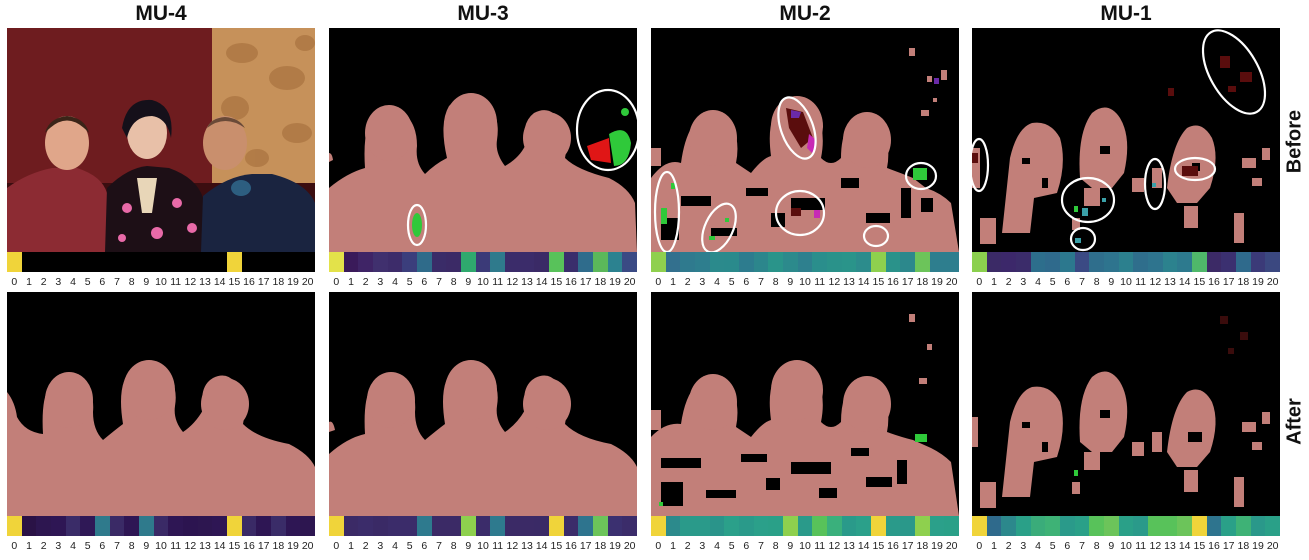  What do you see at coordinates (541, 282) in the screenshot?
I see `class-tick-label: 14` at bounding box center [541, 282].